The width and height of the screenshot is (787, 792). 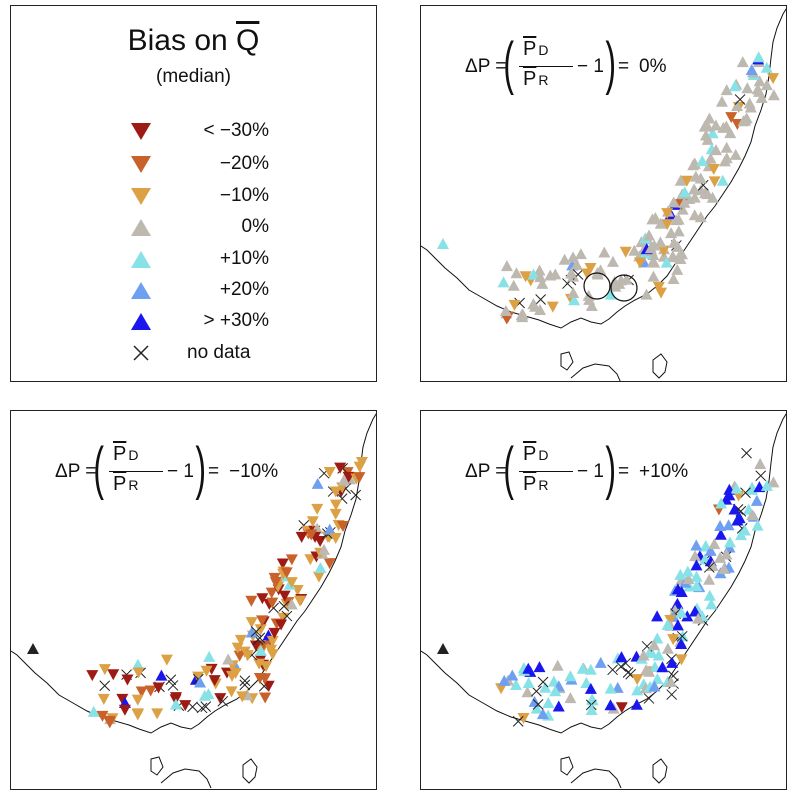 What do you see at coordinates (664, 471) in the screenshot?
I see `dp-value: +10%` at bounding box center [664, 471].